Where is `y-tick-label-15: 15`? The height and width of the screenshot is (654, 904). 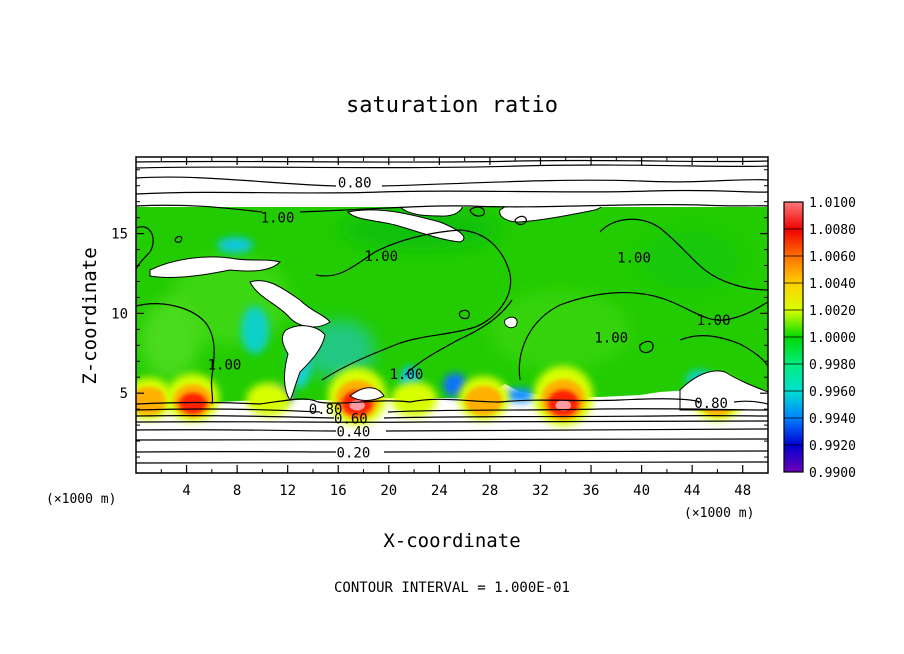 y-tick-label-15: 15 is located at coordinates (119, 235).